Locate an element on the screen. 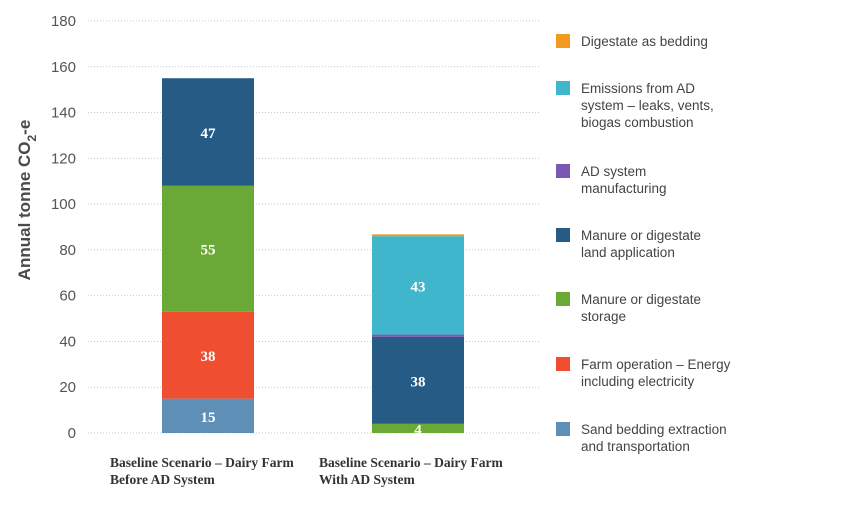 This screenshot has height=505, width=850. y-tick-label: 0 is located at coordinates (72, 433).